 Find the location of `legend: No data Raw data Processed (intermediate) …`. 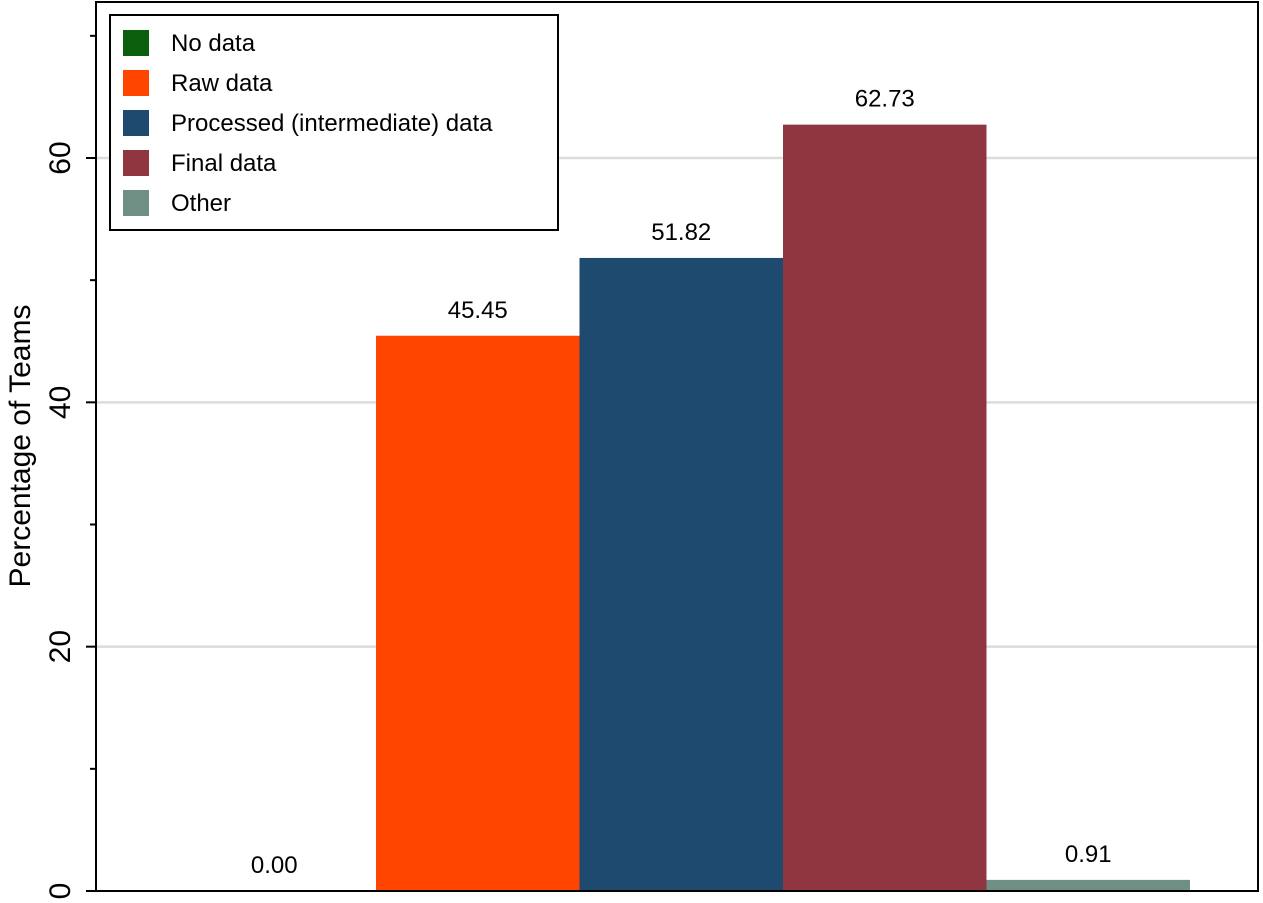

legend: No data Raw data Processed (intermediate) … is located at coordinates (334, 122).